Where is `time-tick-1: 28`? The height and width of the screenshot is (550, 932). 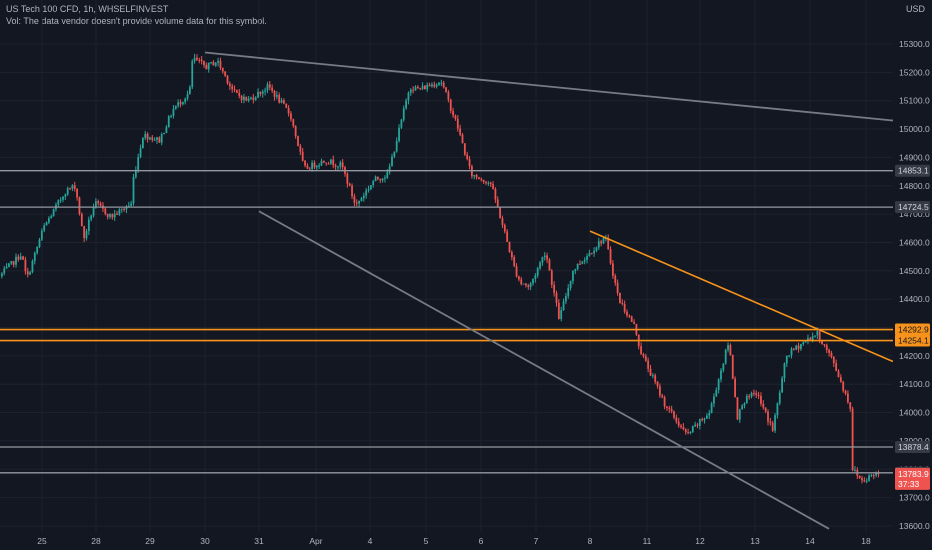
time-tick-1: 28 is located at coordinates (96, 541).